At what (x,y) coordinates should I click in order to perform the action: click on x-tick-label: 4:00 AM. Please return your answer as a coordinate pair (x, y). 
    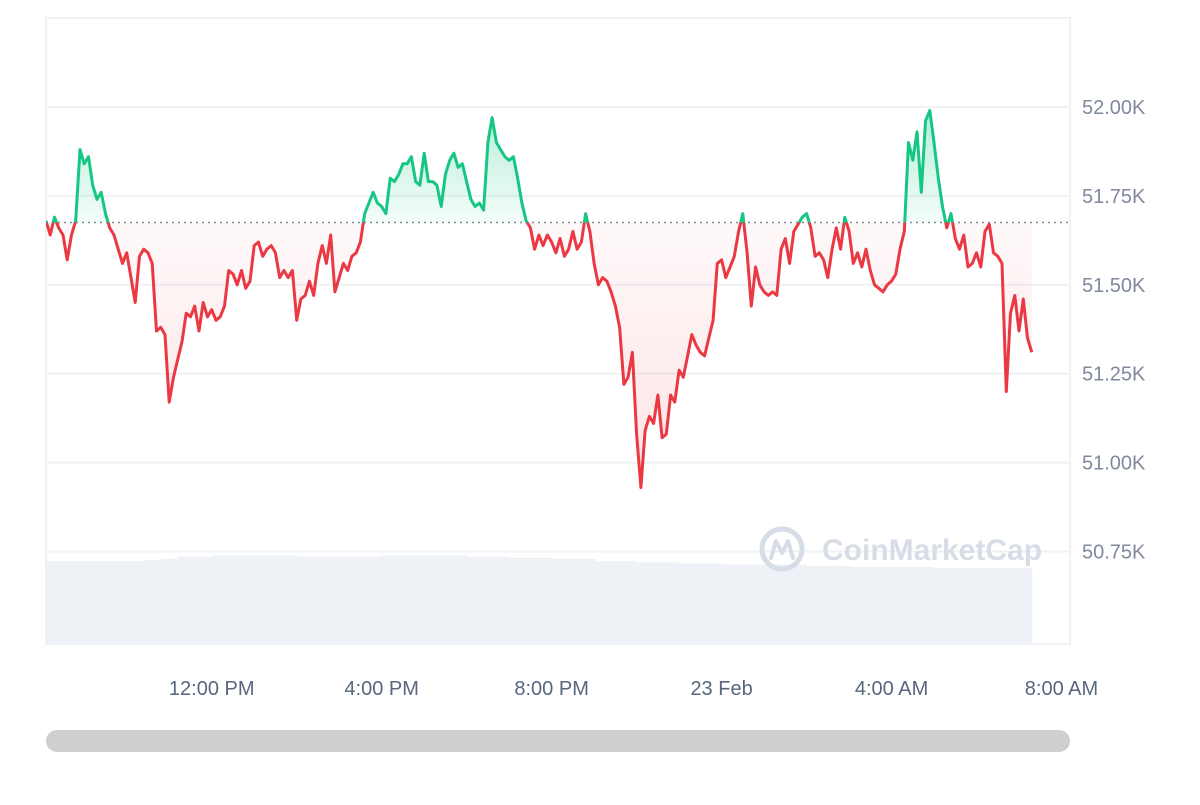
    Looking at the image, I should click on (891, 689).